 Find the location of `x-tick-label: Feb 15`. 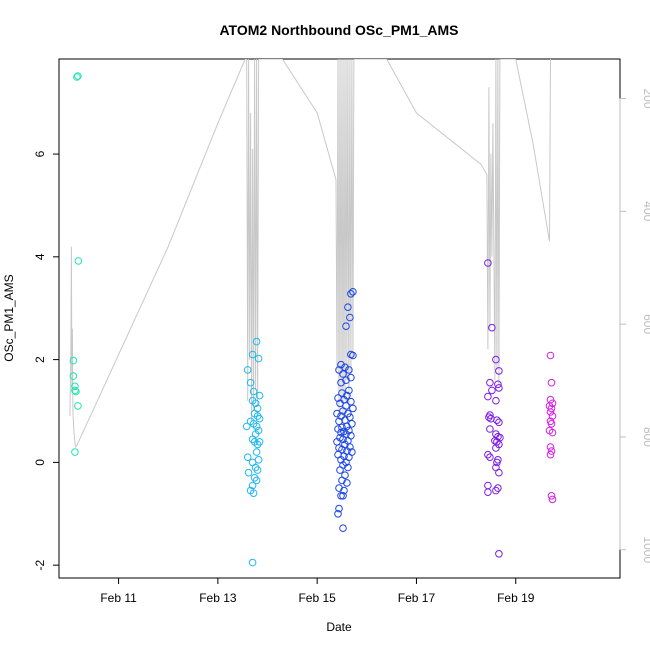

x-tick-label: Feb 15 is located at coordinates (317, 598).